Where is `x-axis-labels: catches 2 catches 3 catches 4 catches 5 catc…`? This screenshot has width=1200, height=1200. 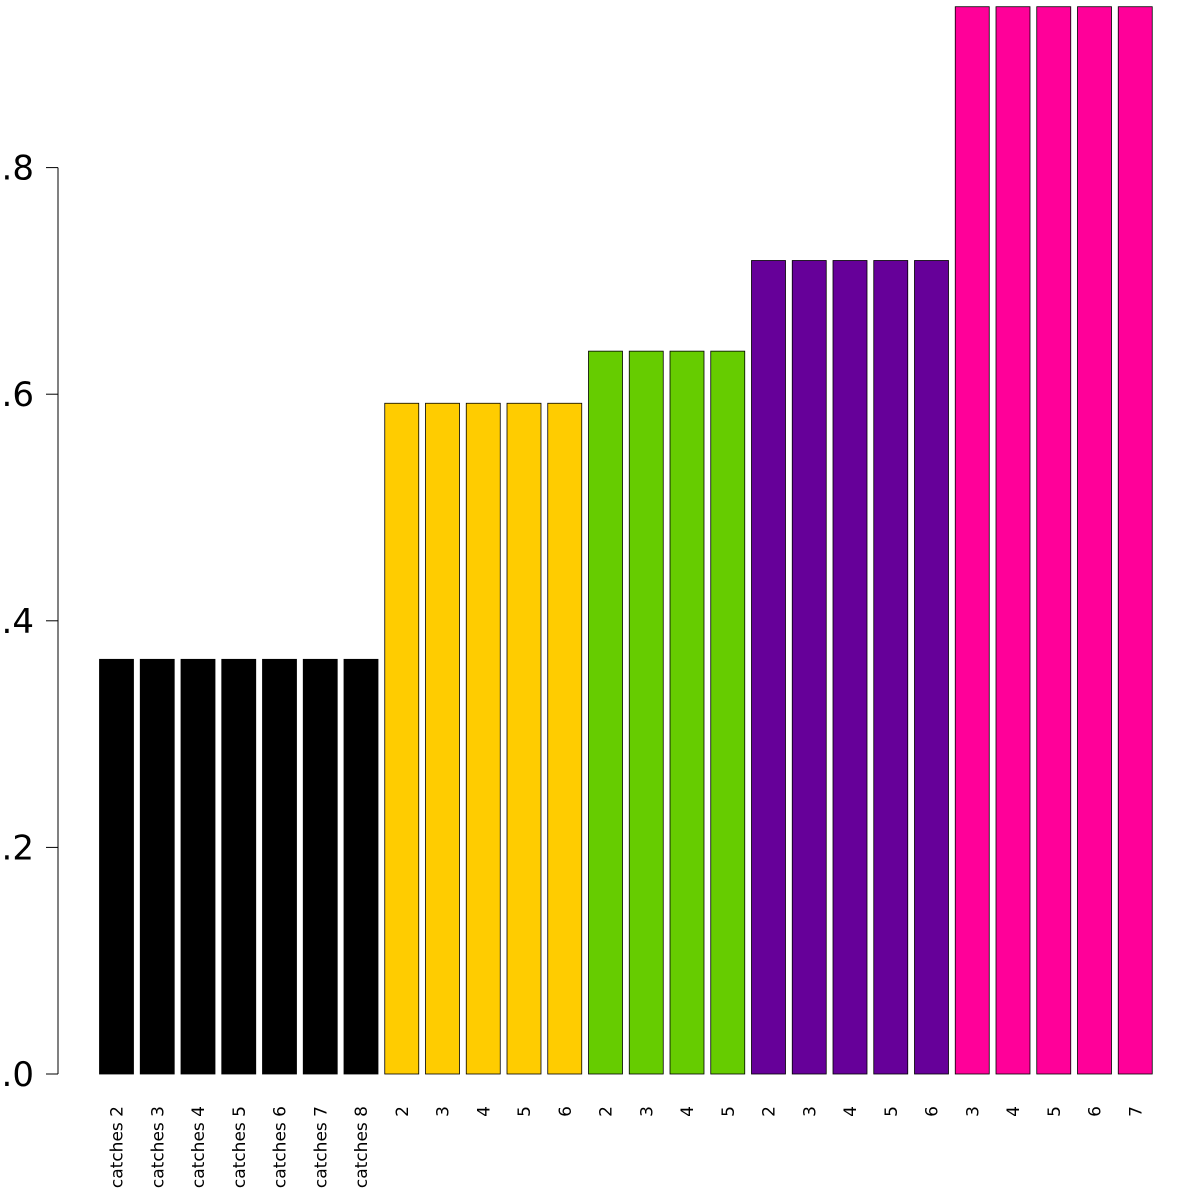 x-axis-labels: catches 2 catches 3 catches 4 catches 5 catc… is located at coordinates (627, 1147).